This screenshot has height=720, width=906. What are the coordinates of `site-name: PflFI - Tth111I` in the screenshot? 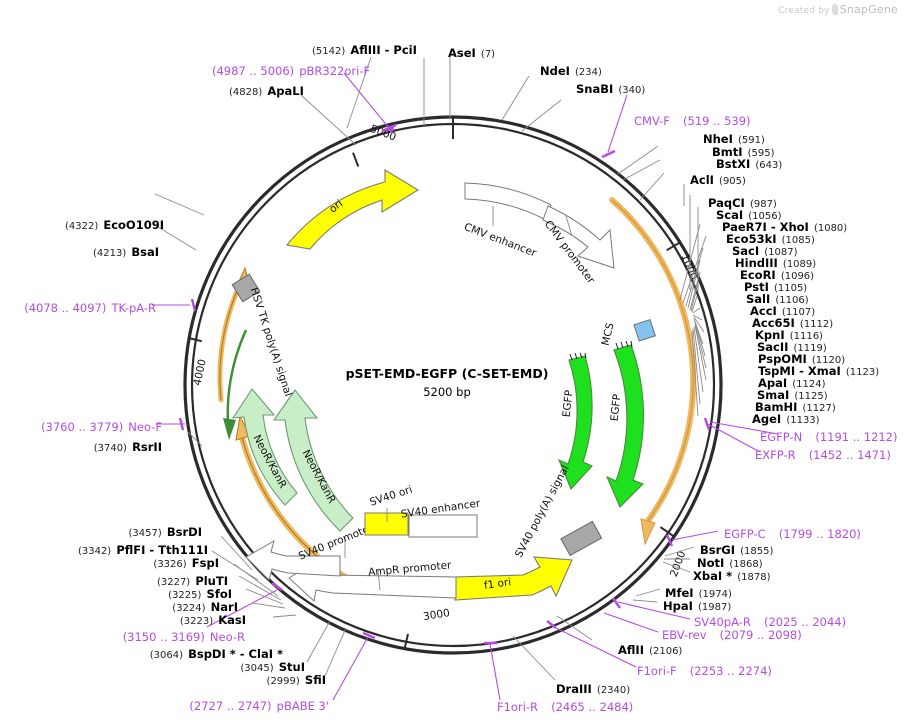 It's located at (162, 550).